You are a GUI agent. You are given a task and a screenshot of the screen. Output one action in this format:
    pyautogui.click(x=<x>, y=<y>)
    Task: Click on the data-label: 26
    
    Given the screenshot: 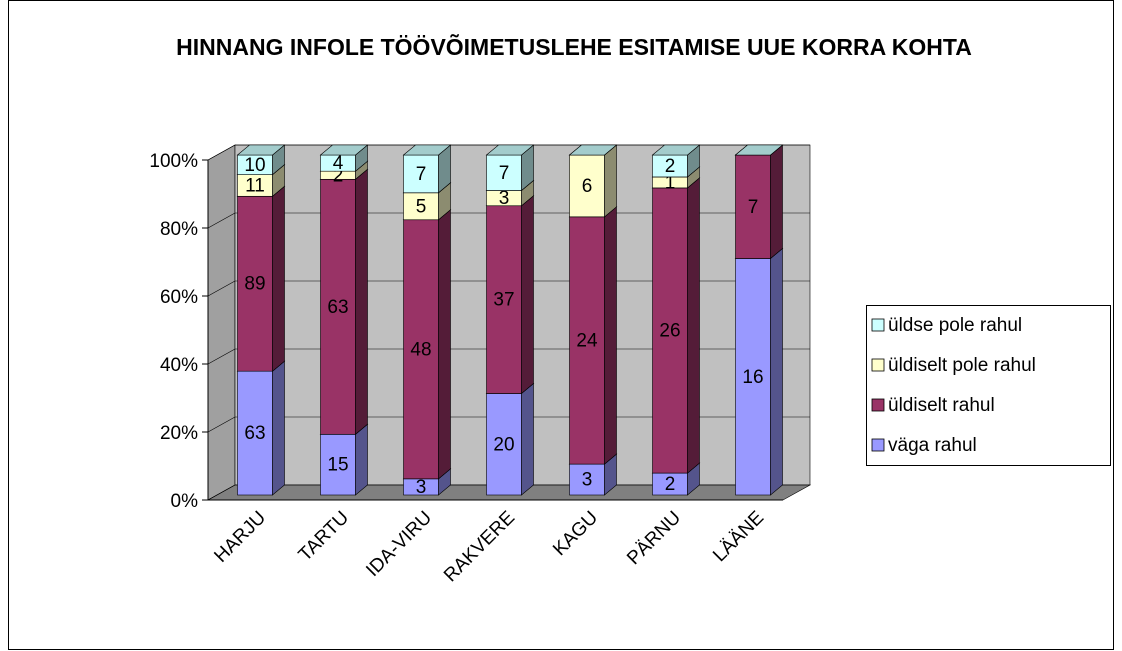 What is the action you would take?
    pyautogui.click(x=669, y=330)
    